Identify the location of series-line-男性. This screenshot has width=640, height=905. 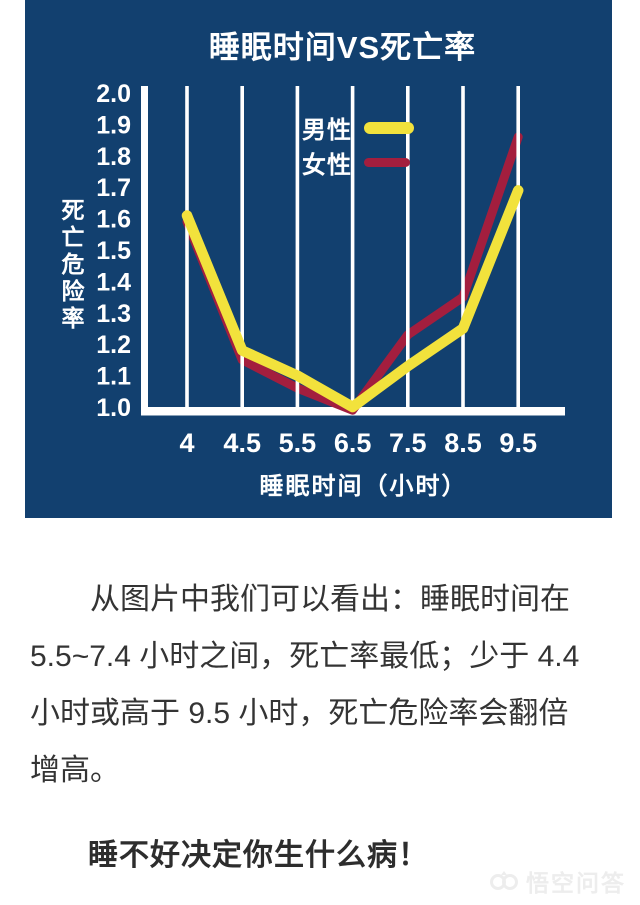
(352, 299).